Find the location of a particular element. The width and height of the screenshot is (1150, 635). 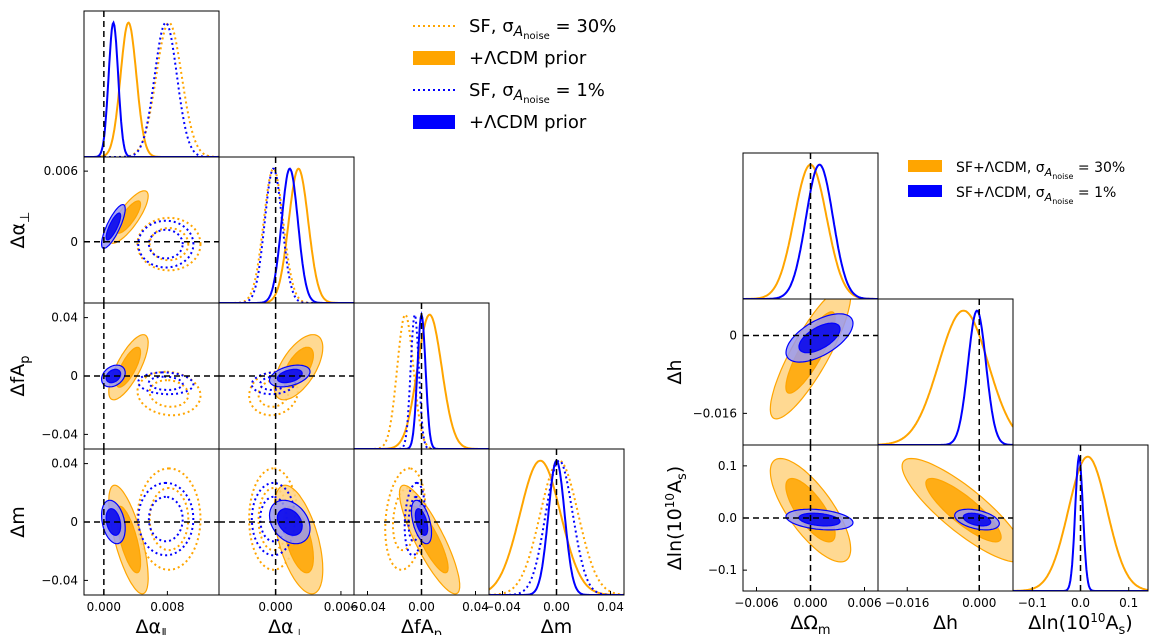

x-axis-label-2: Δln(1010As) is located at coordinates (1080, 623).